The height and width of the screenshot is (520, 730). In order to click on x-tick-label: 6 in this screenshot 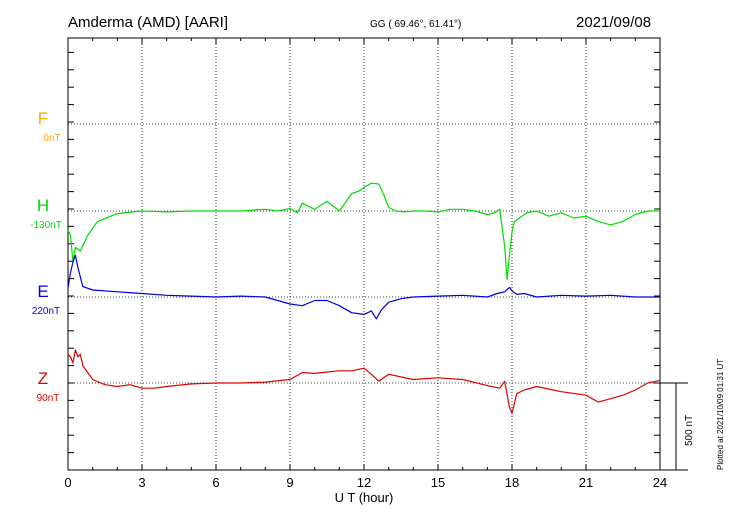, I will do `click(215, 482)`.